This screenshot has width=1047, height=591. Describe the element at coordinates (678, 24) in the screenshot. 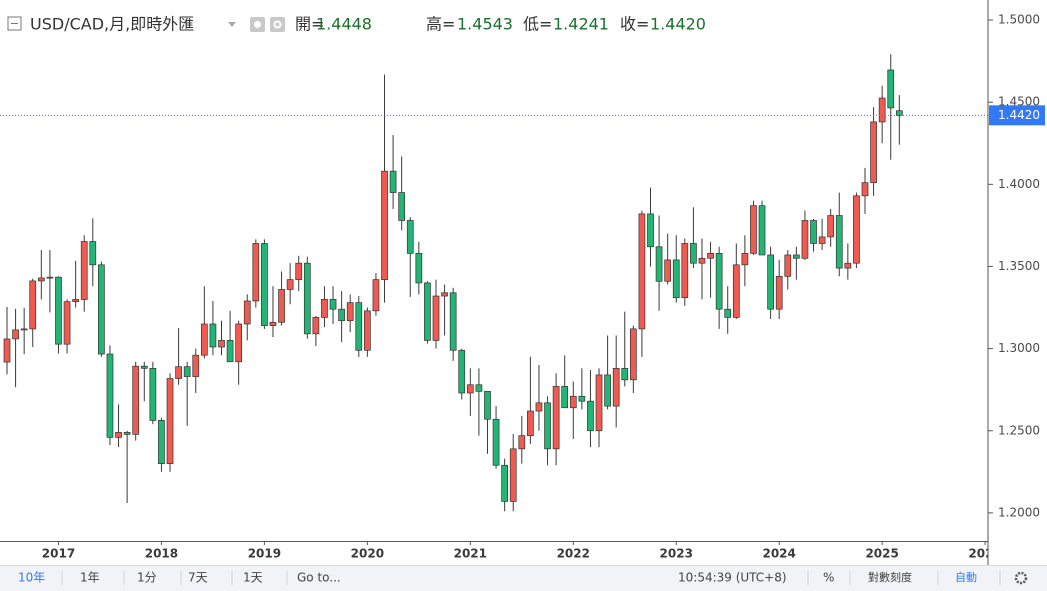

I see `close-value: 1.4420` at that location.